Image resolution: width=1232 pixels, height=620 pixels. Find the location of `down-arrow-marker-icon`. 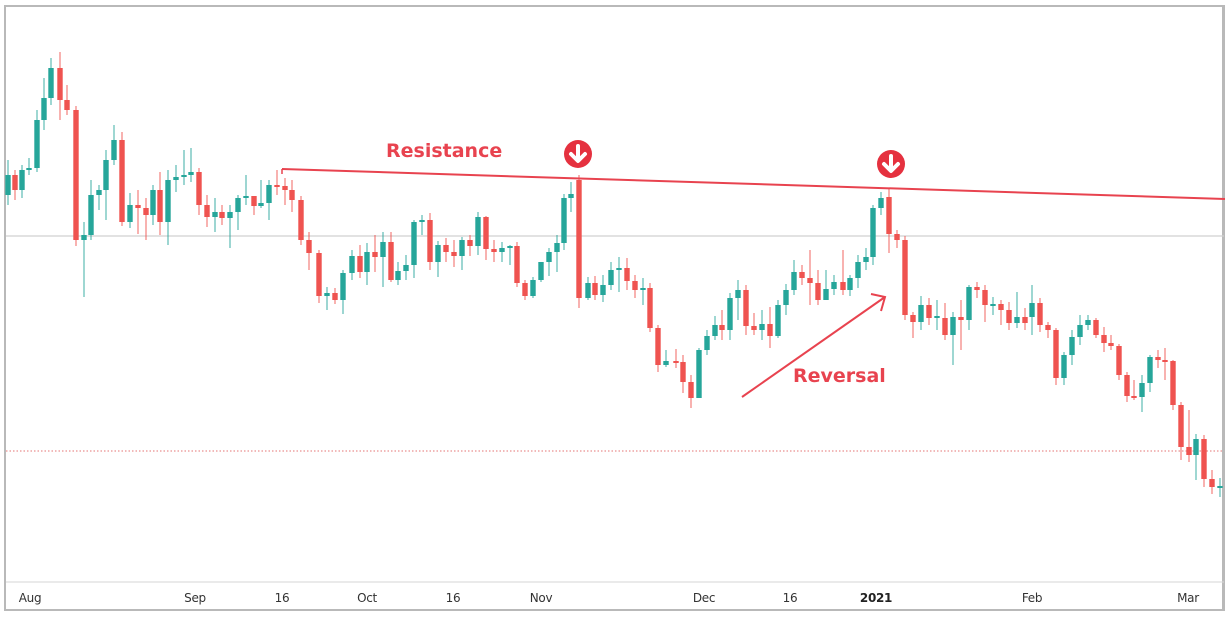

down-arrow-marker-icon is located at coordinates (891, 164).